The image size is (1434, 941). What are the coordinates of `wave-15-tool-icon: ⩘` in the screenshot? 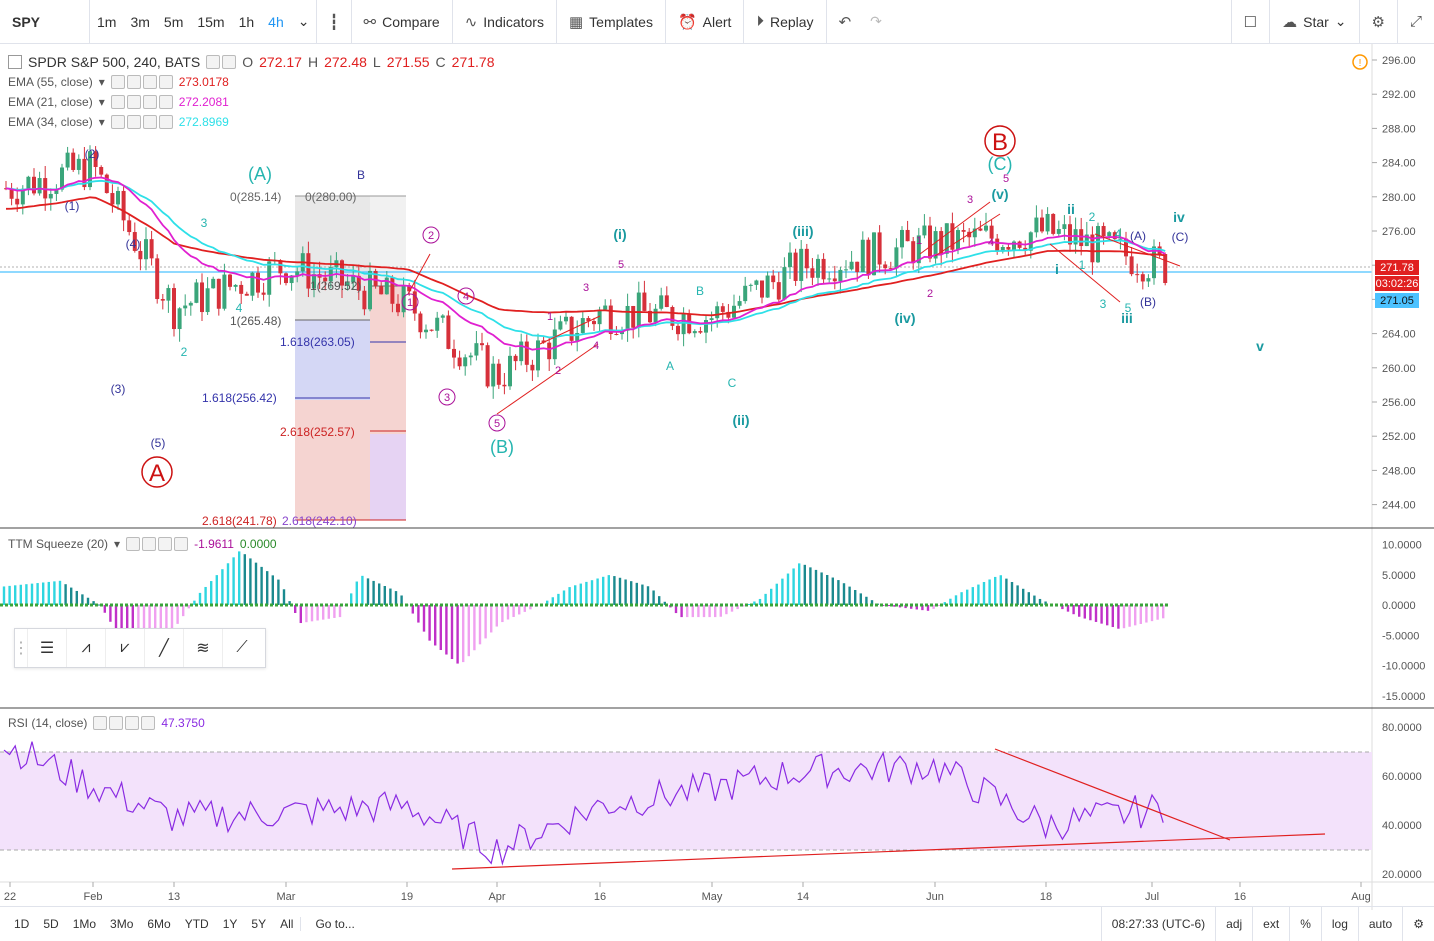 It's located at (86, 648).